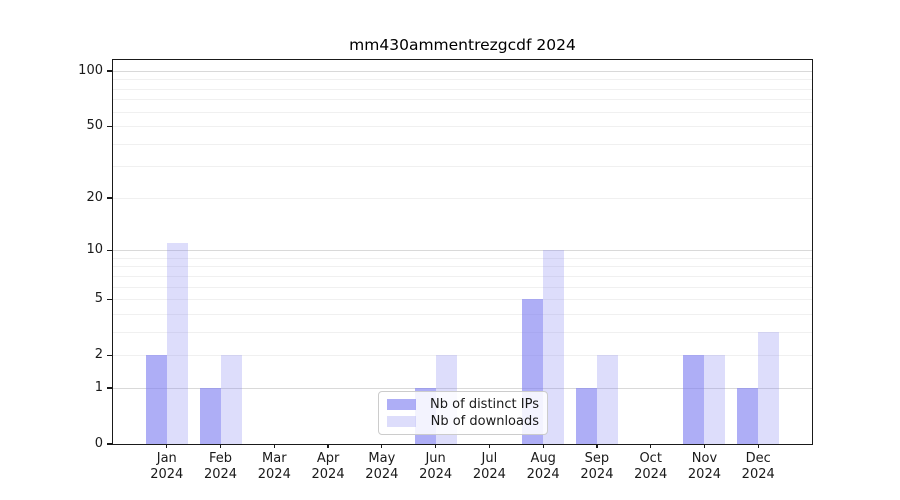 The width and height of the screenshot is (900, 500). I want to click on legend-row: Nb of downloads, so click(463, 421).